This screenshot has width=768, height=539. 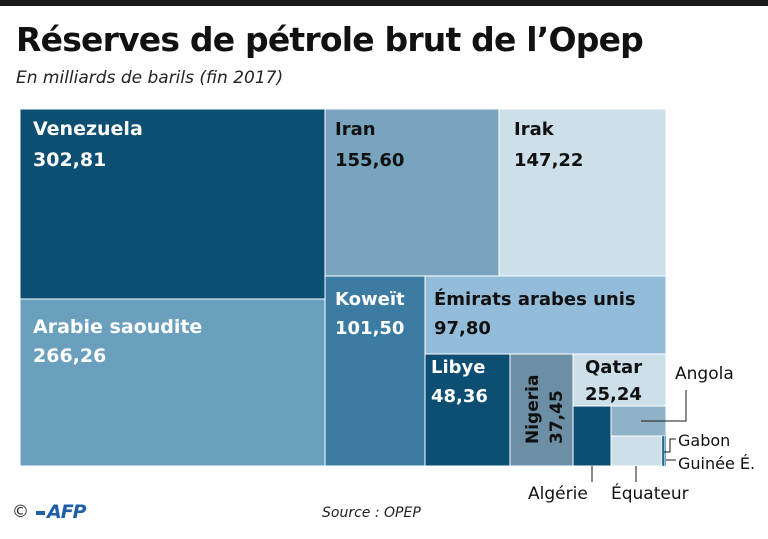 I want to click on tile-guinee-e, so click(x=665, y=451).